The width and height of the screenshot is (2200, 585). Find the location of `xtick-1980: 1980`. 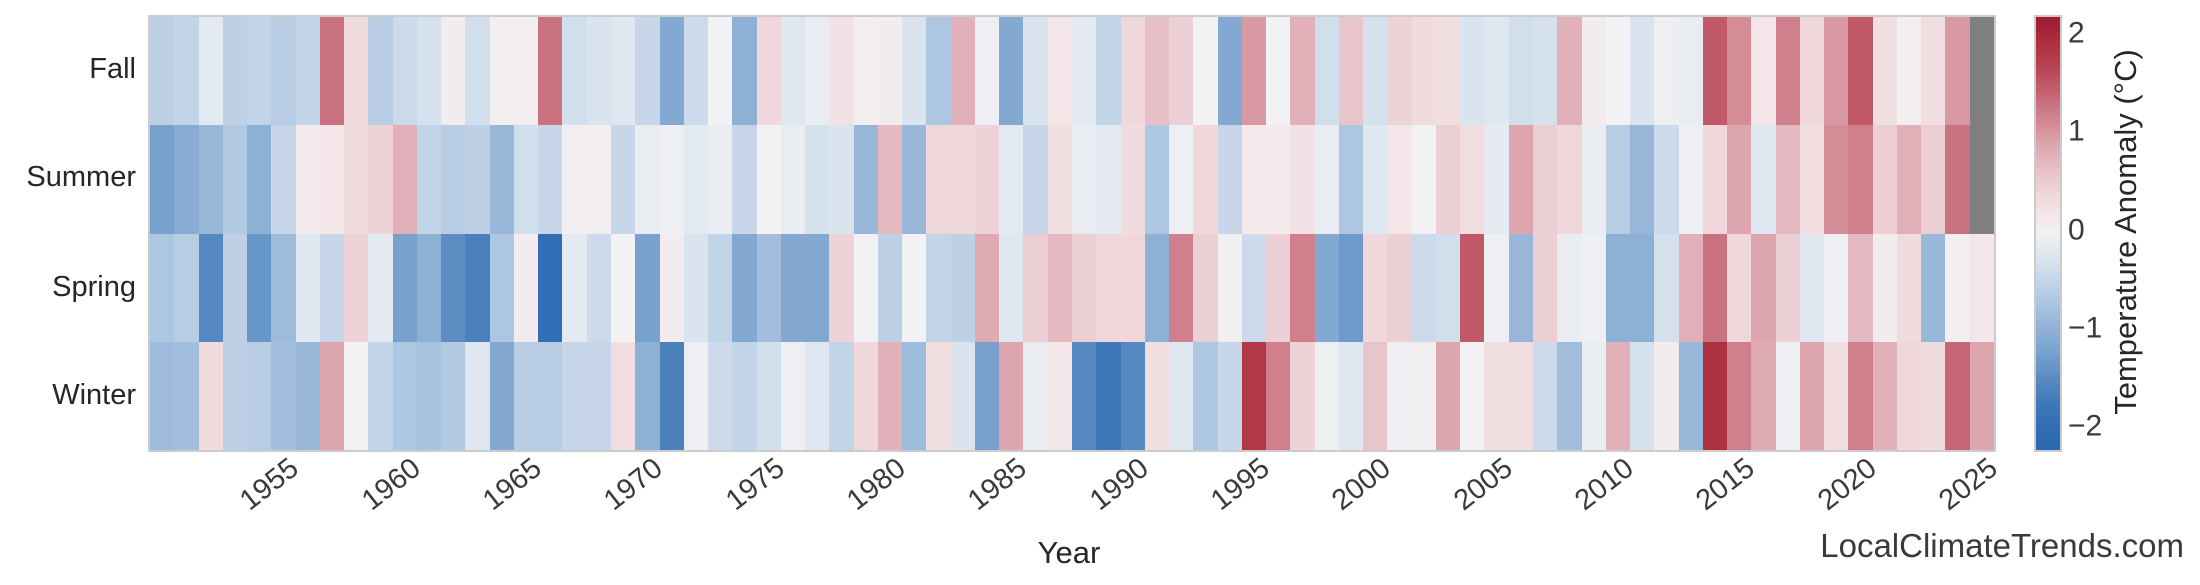

xtick-1980: 1980 is located at coordinates (876, 484).